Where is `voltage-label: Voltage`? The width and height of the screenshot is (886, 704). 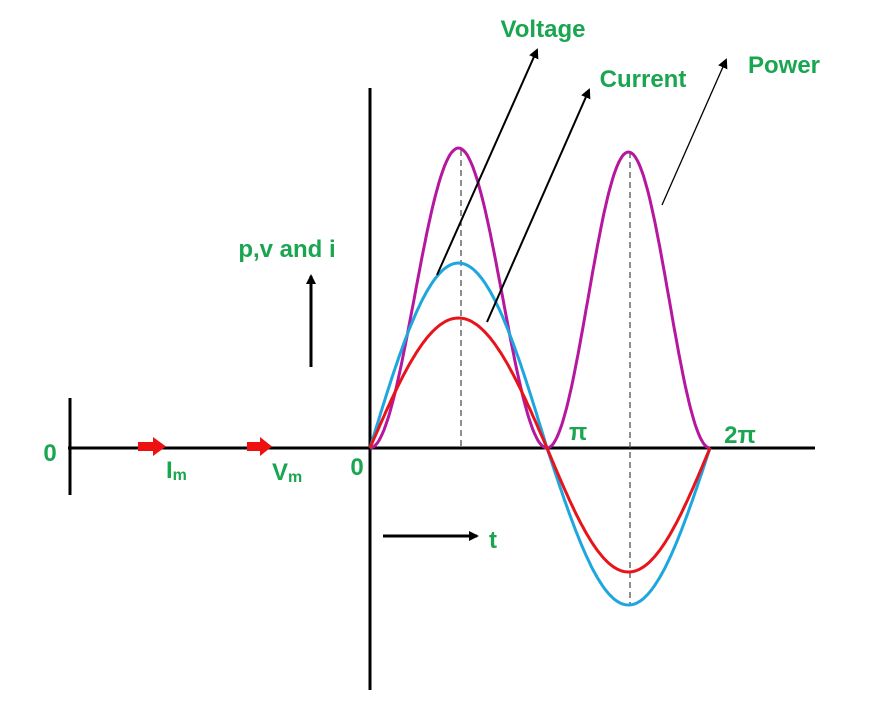 voltage-label: Voltage is located at coordinates (543, 29).